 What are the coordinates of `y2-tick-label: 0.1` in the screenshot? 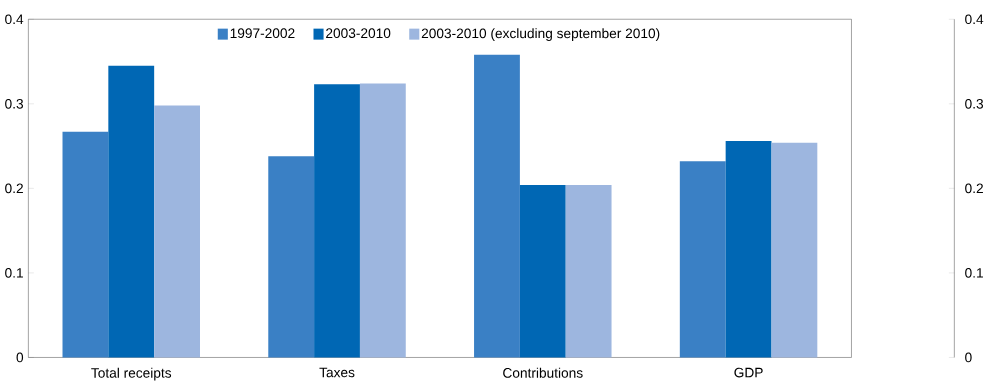 It's located at (974, 272).